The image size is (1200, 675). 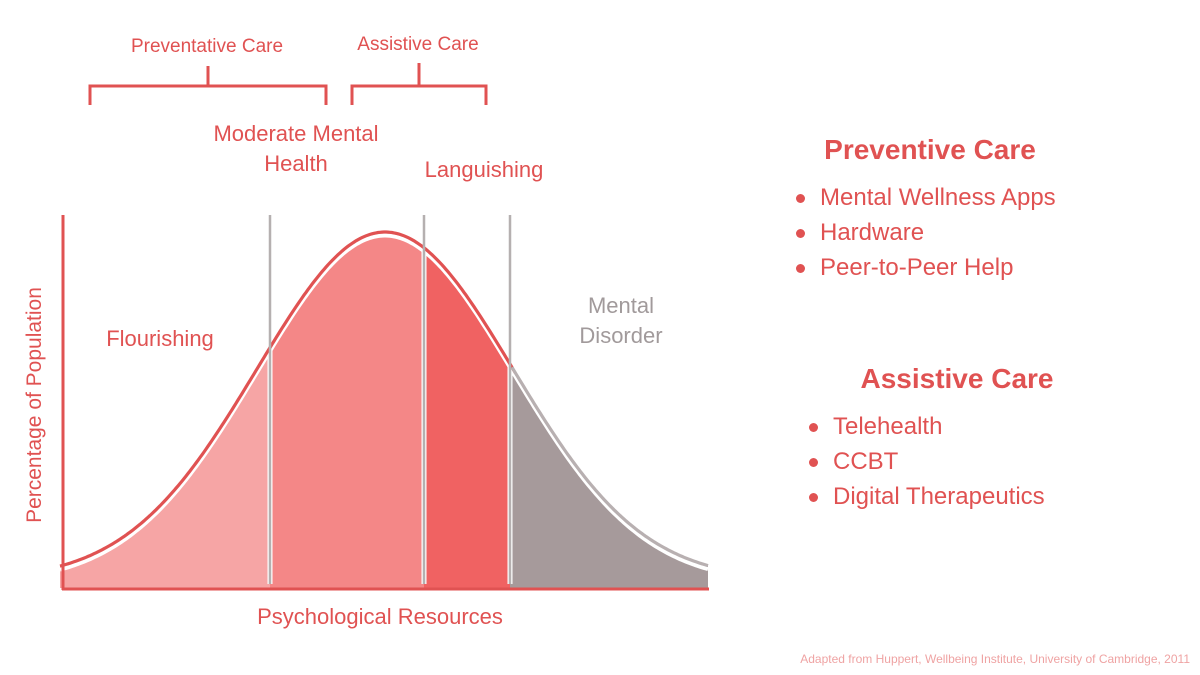 What do you see at coordinates (959, 426) in the screenshot?
I see `list-item: Telehealth` at bounding box center [959, 426].